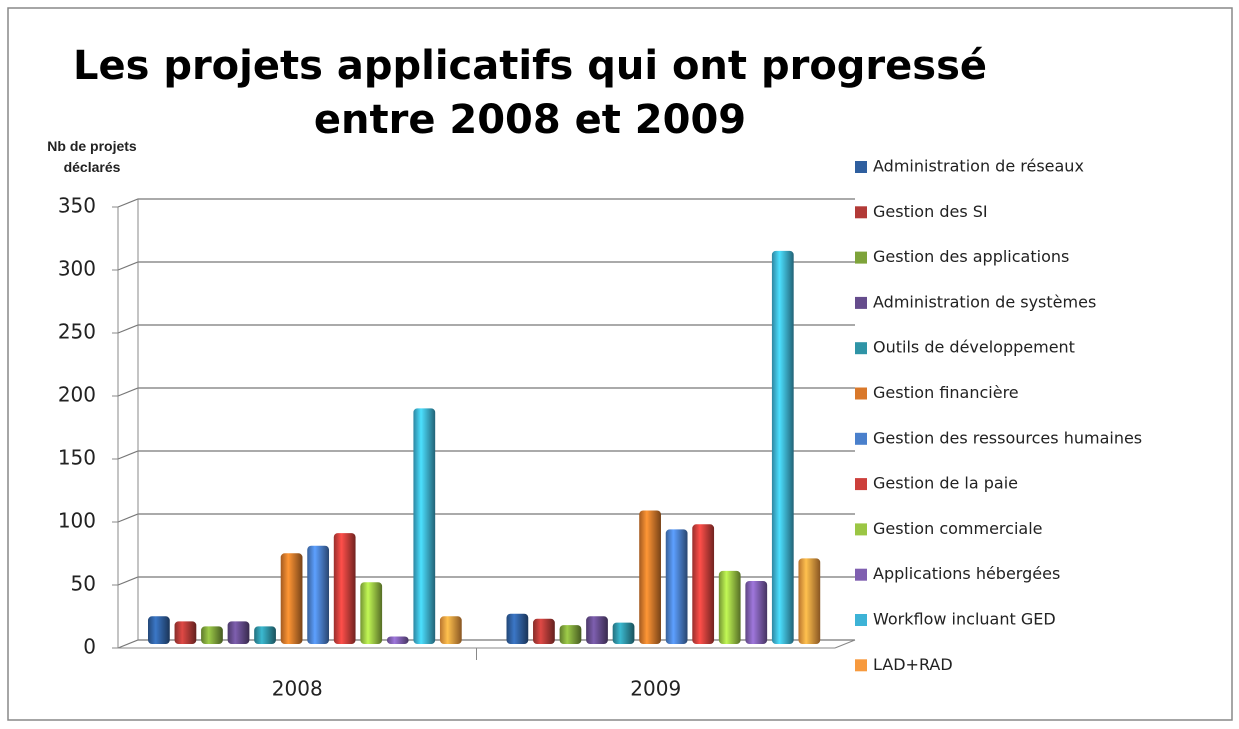 This screenshot has width=1239, height=729. What do you see at coordinates (655, 689) in the screenshot?
I see `x-tick-label: 2009` at bounding box center [655, 689].